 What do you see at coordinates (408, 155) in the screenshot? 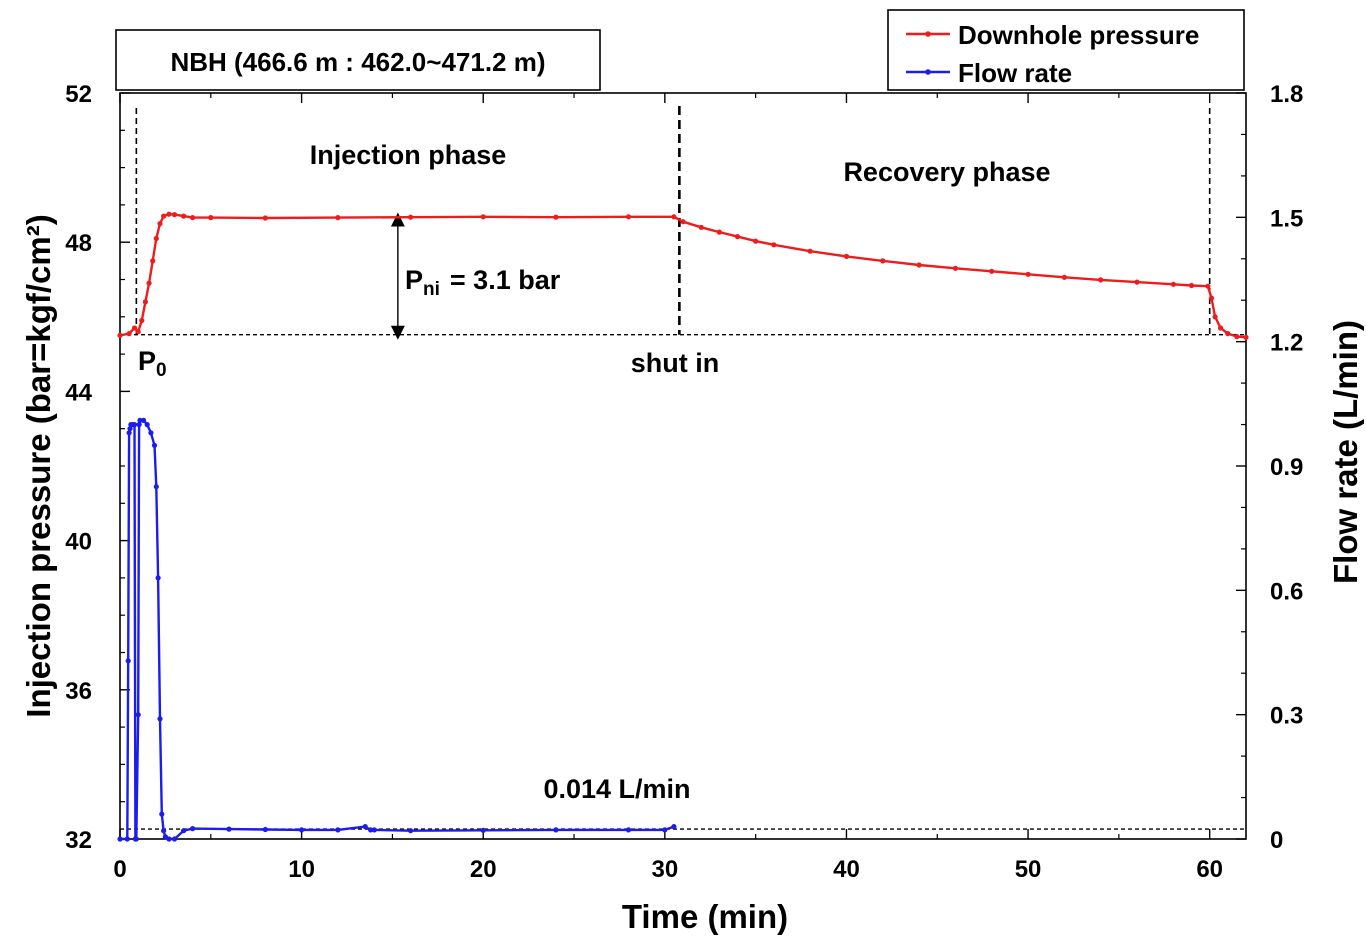
I see `injection-phase-label: Injection phase` at bounding box center [408, 155].